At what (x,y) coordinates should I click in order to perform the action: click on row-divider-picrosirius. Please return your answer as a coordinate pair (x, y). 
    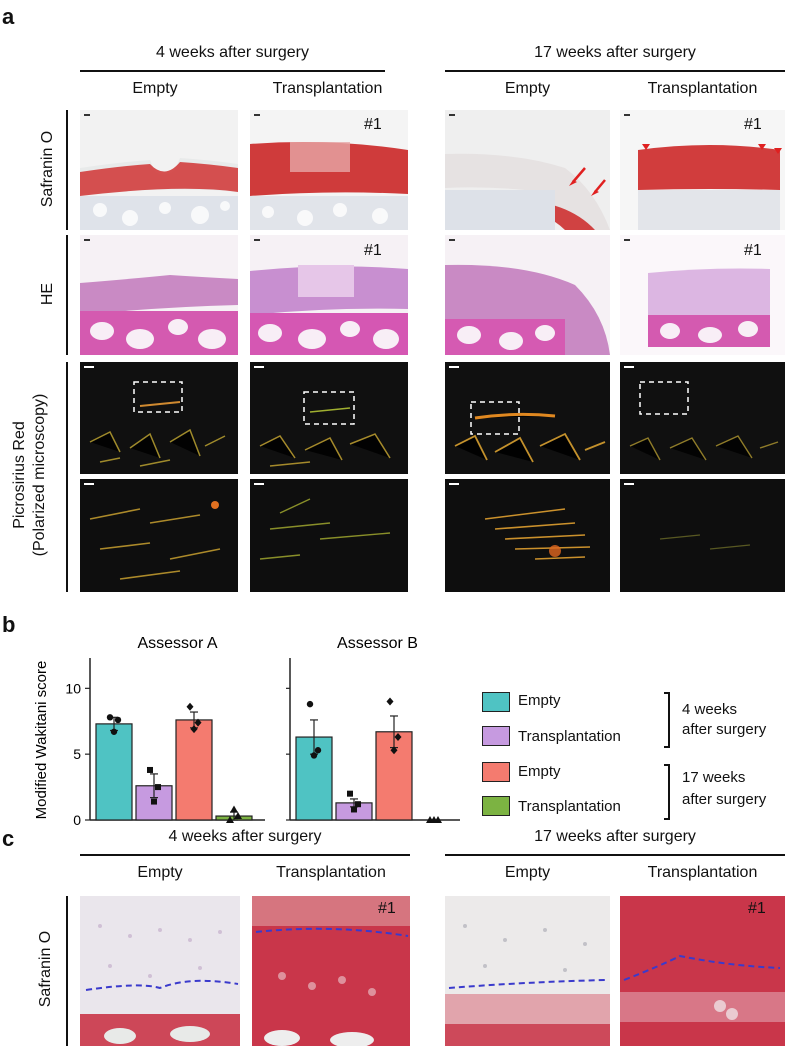
    Looking at the image, I should click on (67, 477).